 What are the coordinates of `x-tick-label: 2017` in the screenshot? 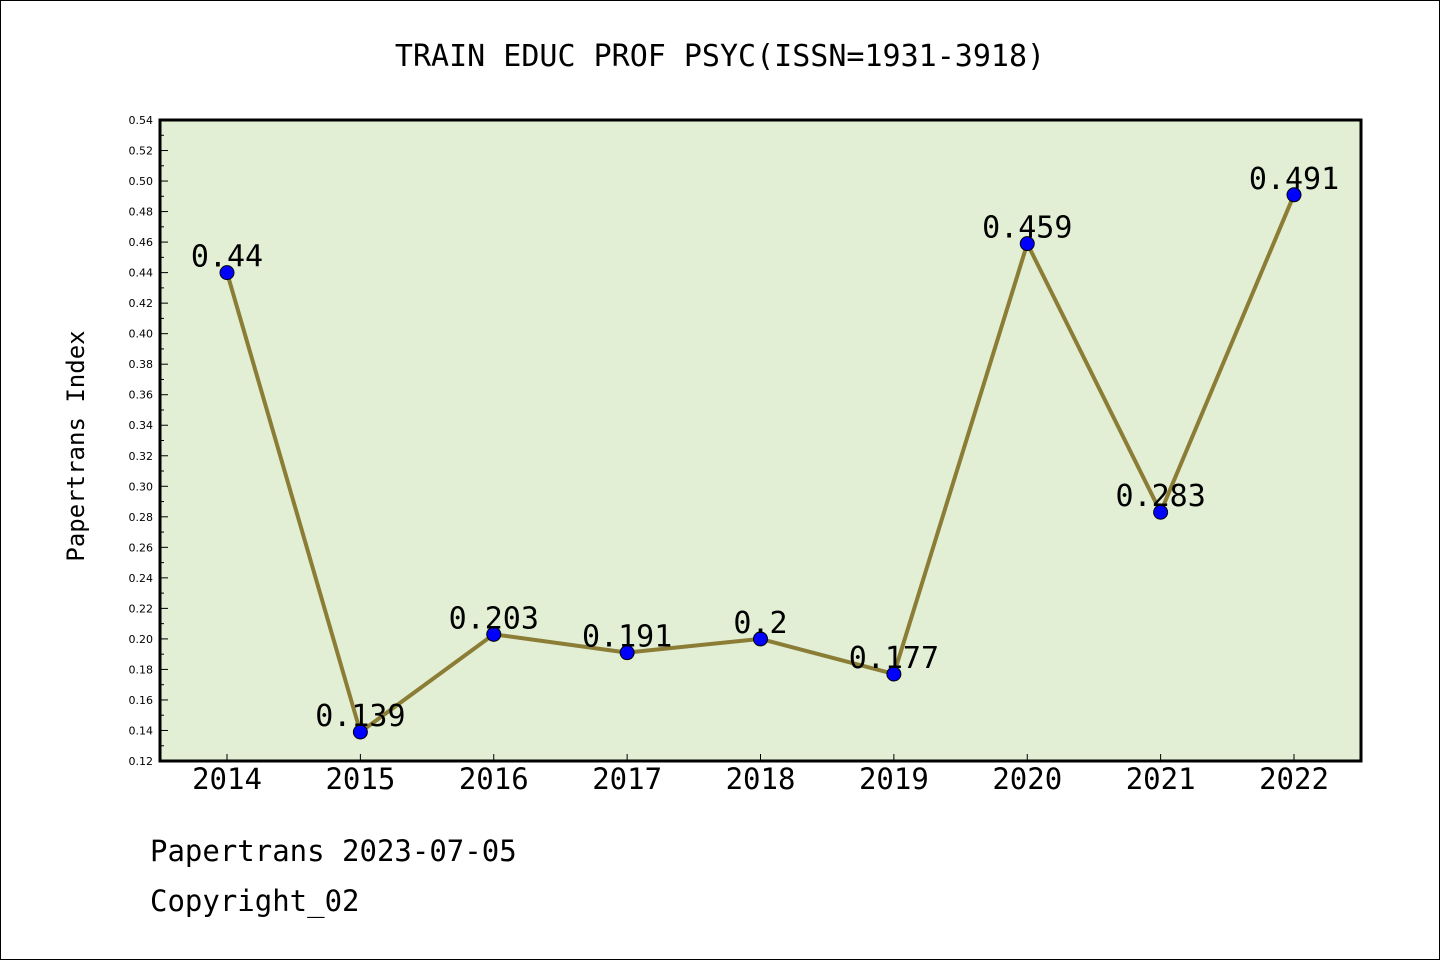 It's located at (627, 779).